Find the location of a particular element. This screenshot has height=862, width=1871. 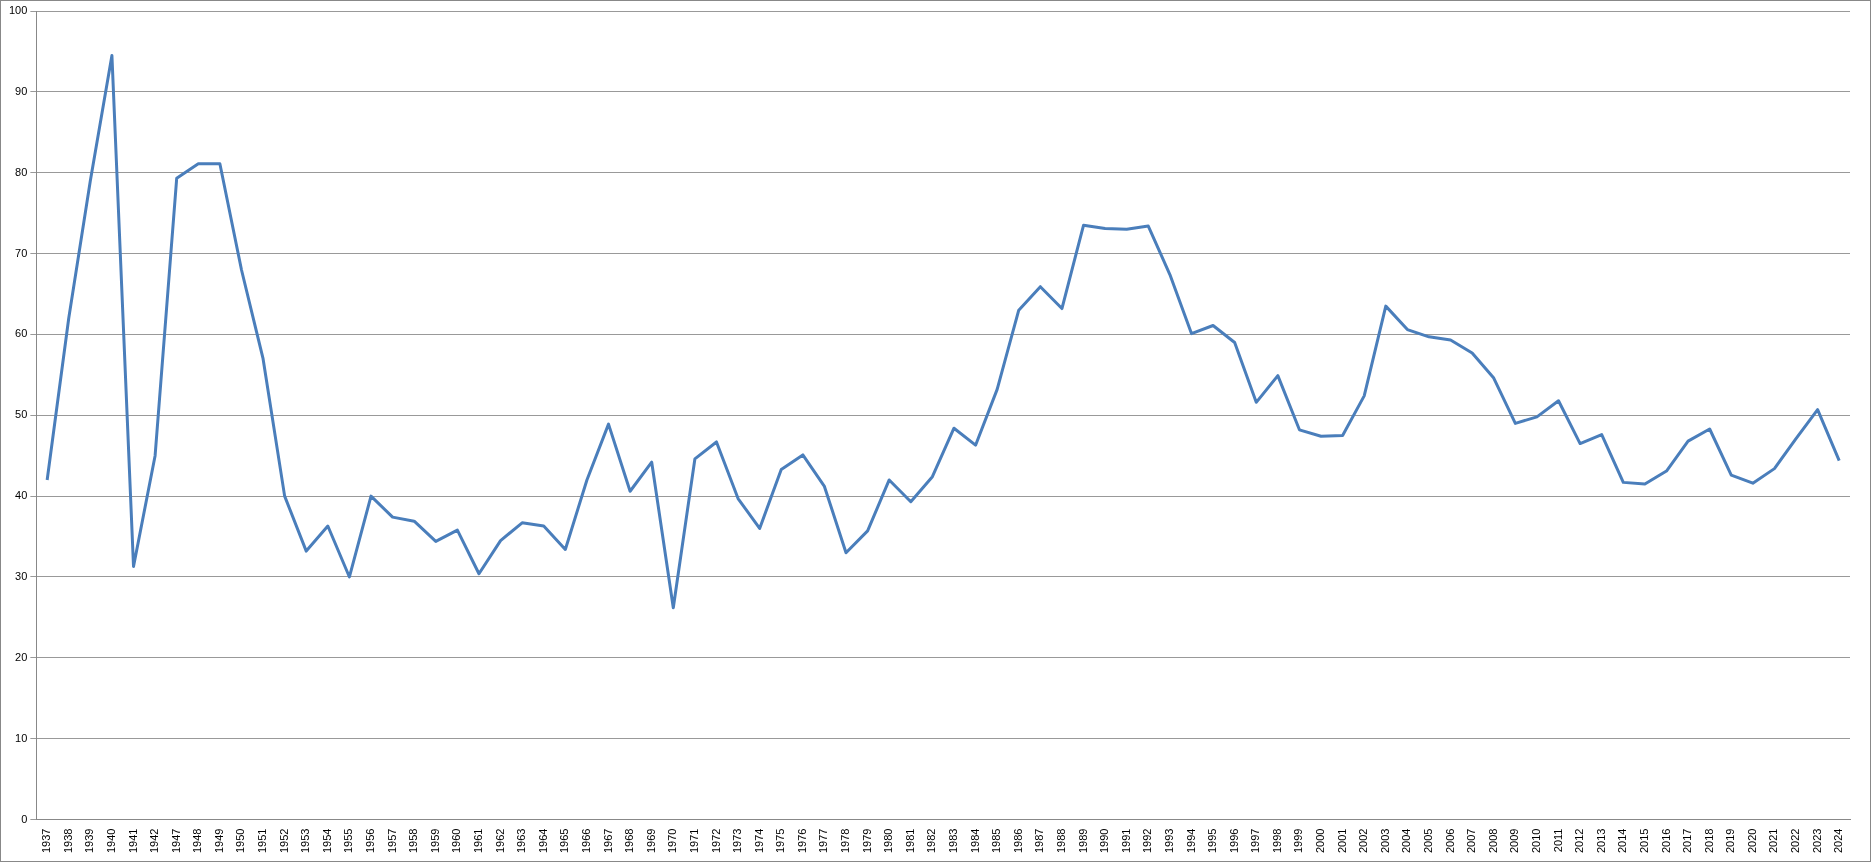

x-tick-label: 1953 is located at coordinates (305, 841).